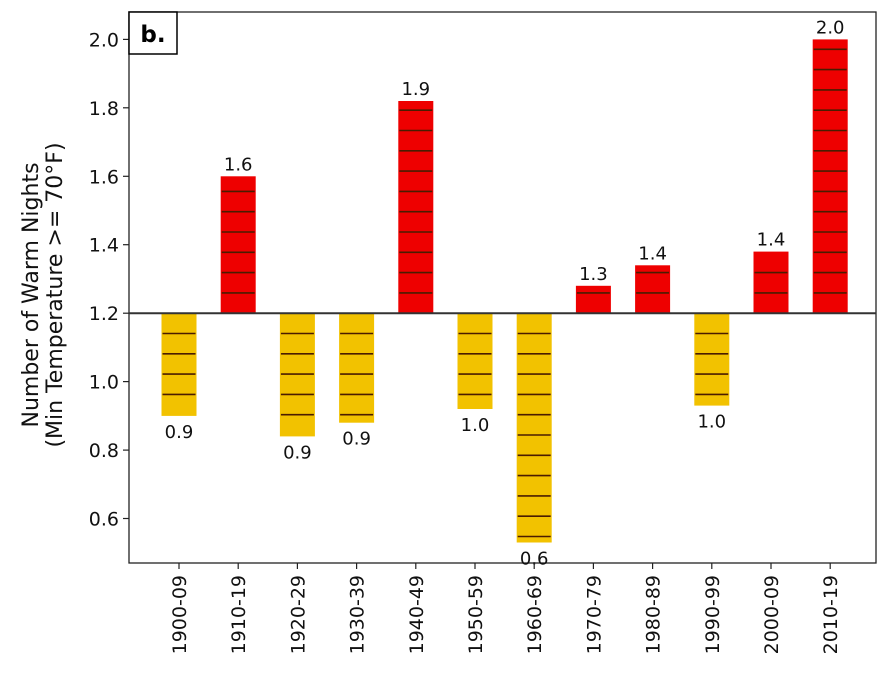  What do you see at coordinates (31, 294) in the screenshot?
I see `y-axis-title-line1: Number of Warm Nights` at bounding box center [31, 294].